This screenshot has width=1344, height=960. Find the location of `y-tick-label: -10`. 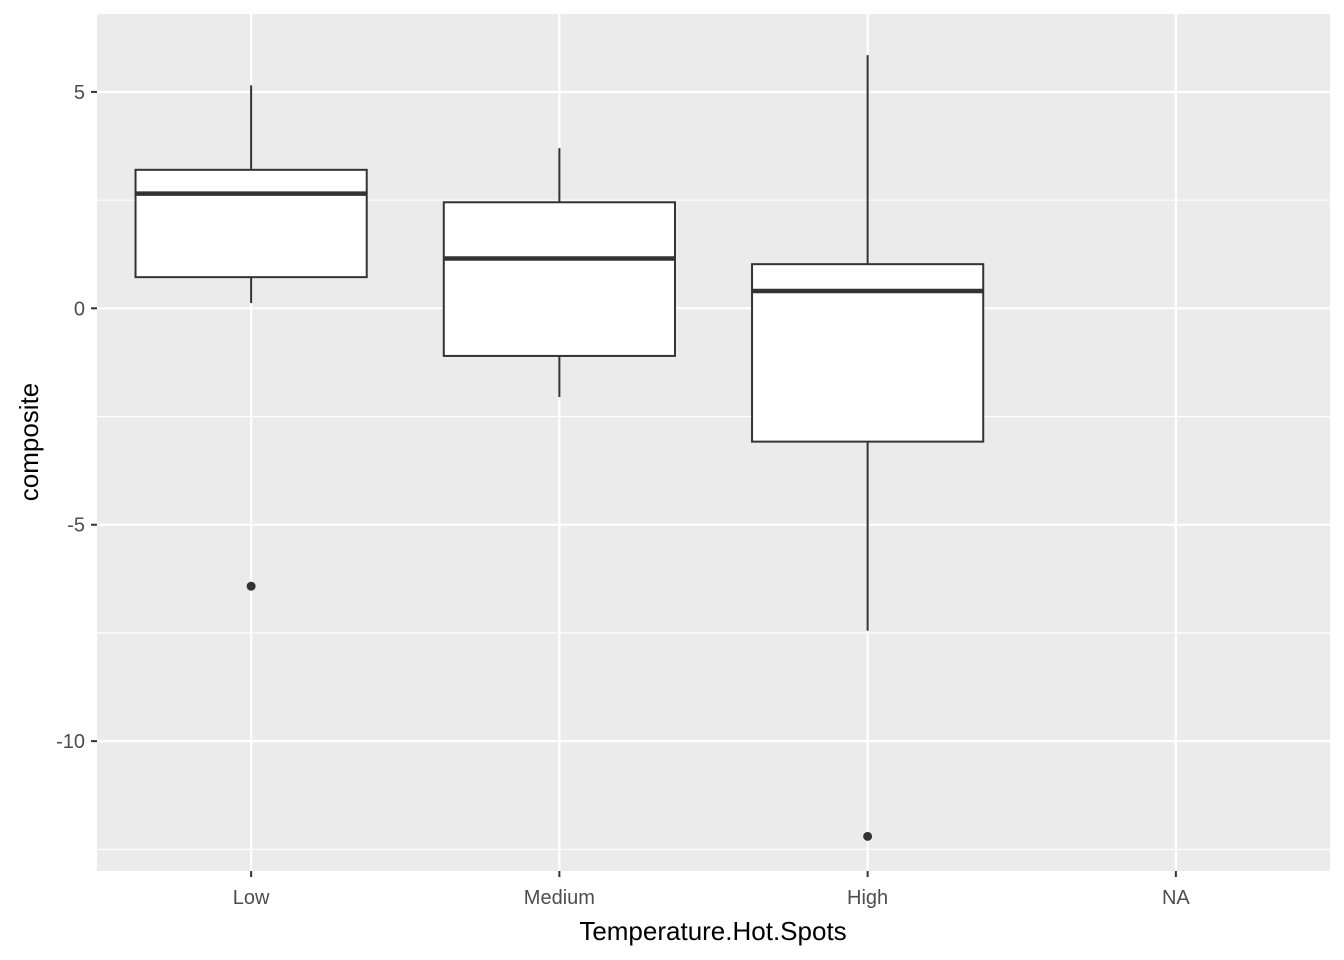

y-tick-label: -10 is located at coordinates (70, 742).